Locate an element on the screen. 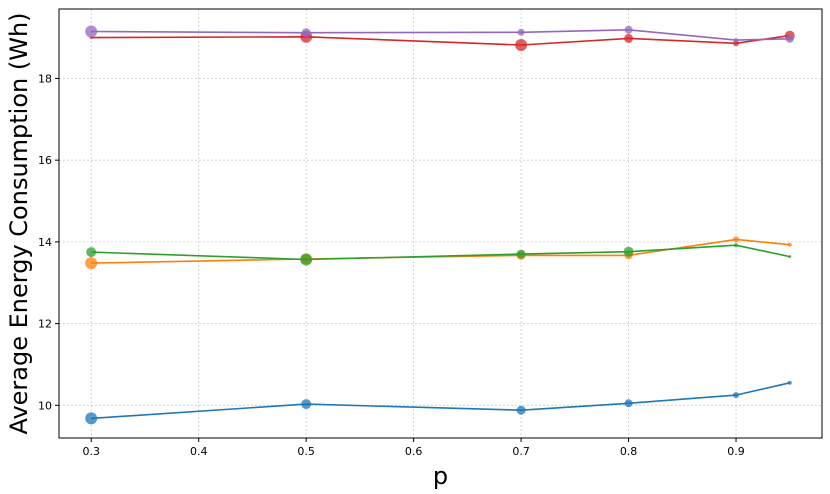  y-tick-label: 14 is located at coordinates (45, 242).